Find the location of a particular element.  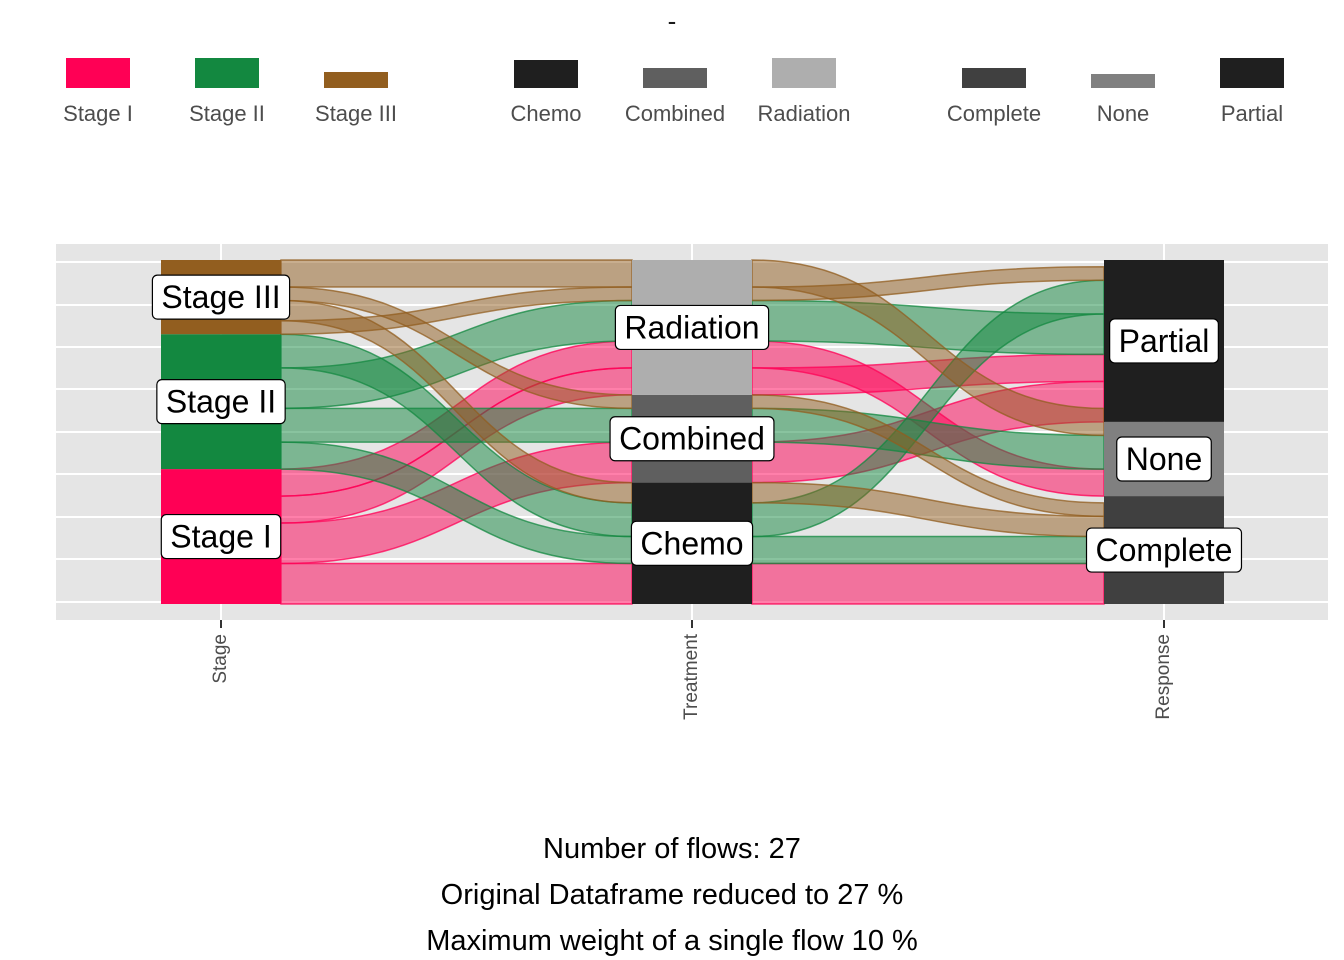

legend-label-stage-ii: Stage II is located at coordinates (227, 113).